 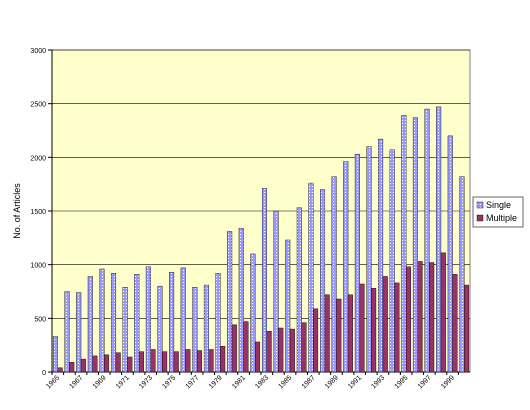 What do you see at coordinates (239, 382) in the screenshot?
I see `x-tick-label: 1981` at bounding box center [239, 382].